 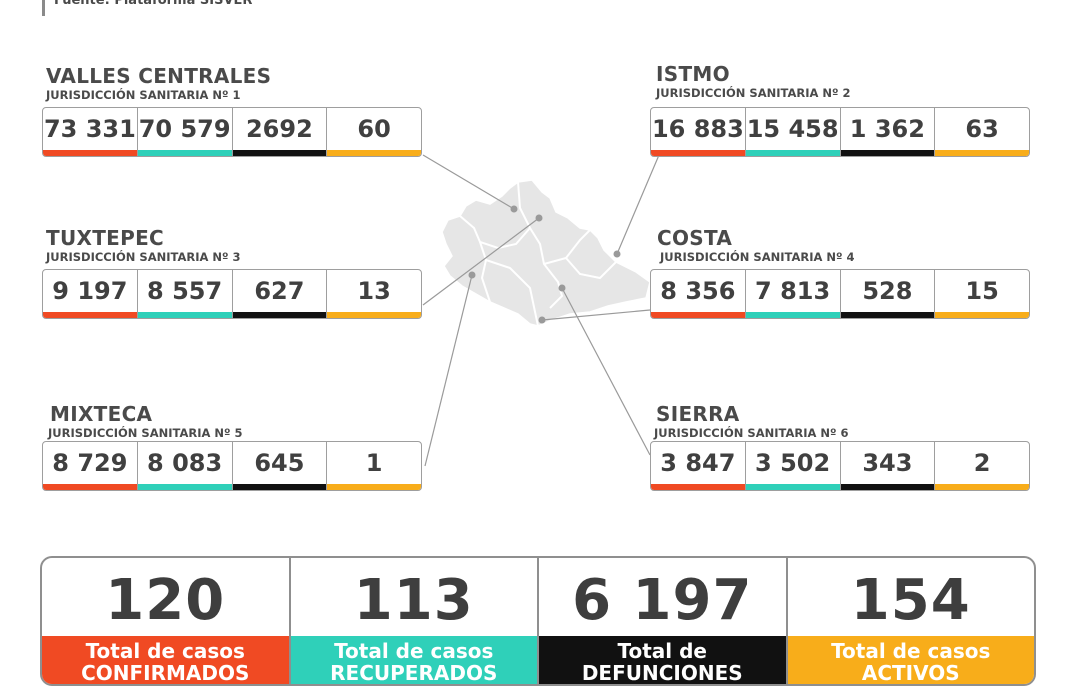 I want to click on region-sub-costa: JURISDICCIÓN SANITARIA Nº 4, so click(x=757, y=257).